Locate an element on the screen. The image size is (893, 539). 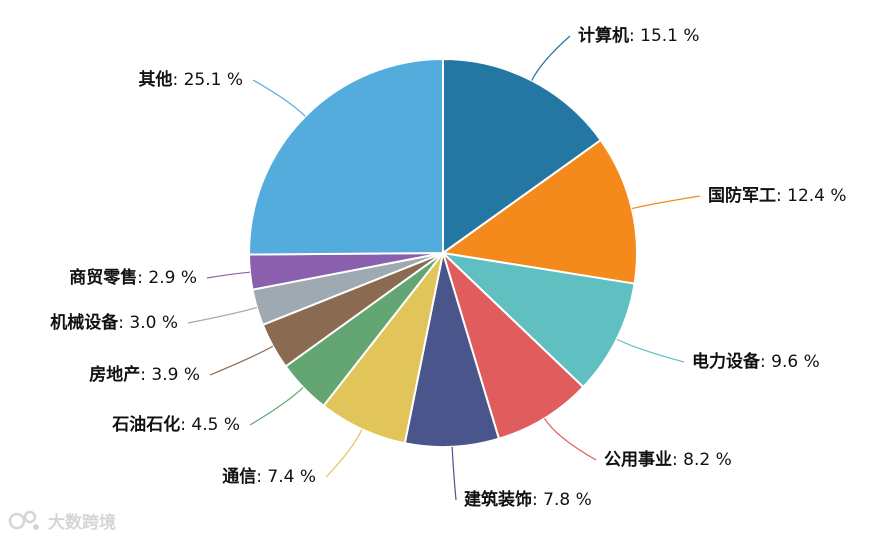
slice-label-name: 电力设备 is located at coordinates (726, 361).